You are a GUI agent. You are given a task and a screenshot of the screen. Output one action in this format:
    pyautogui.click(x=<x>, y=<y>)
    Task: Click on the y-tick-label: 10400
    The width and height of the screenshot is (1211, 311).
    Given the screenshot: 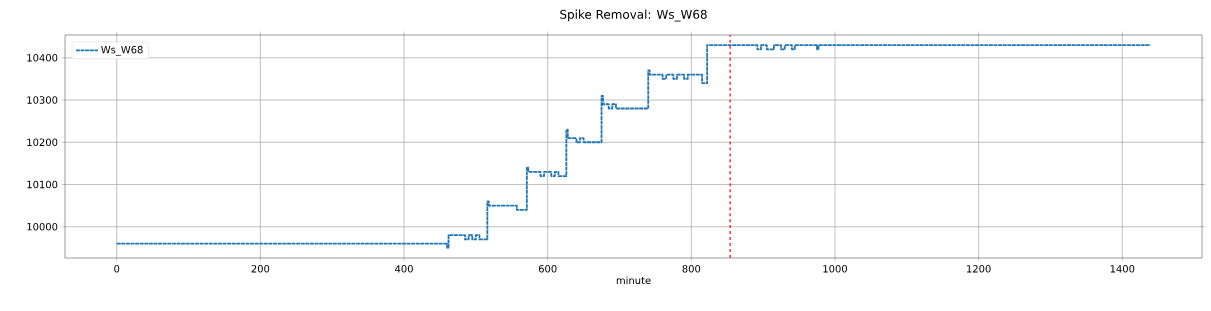 What is the action you would take?
    pyautogui.click(x=42, y=58)
    